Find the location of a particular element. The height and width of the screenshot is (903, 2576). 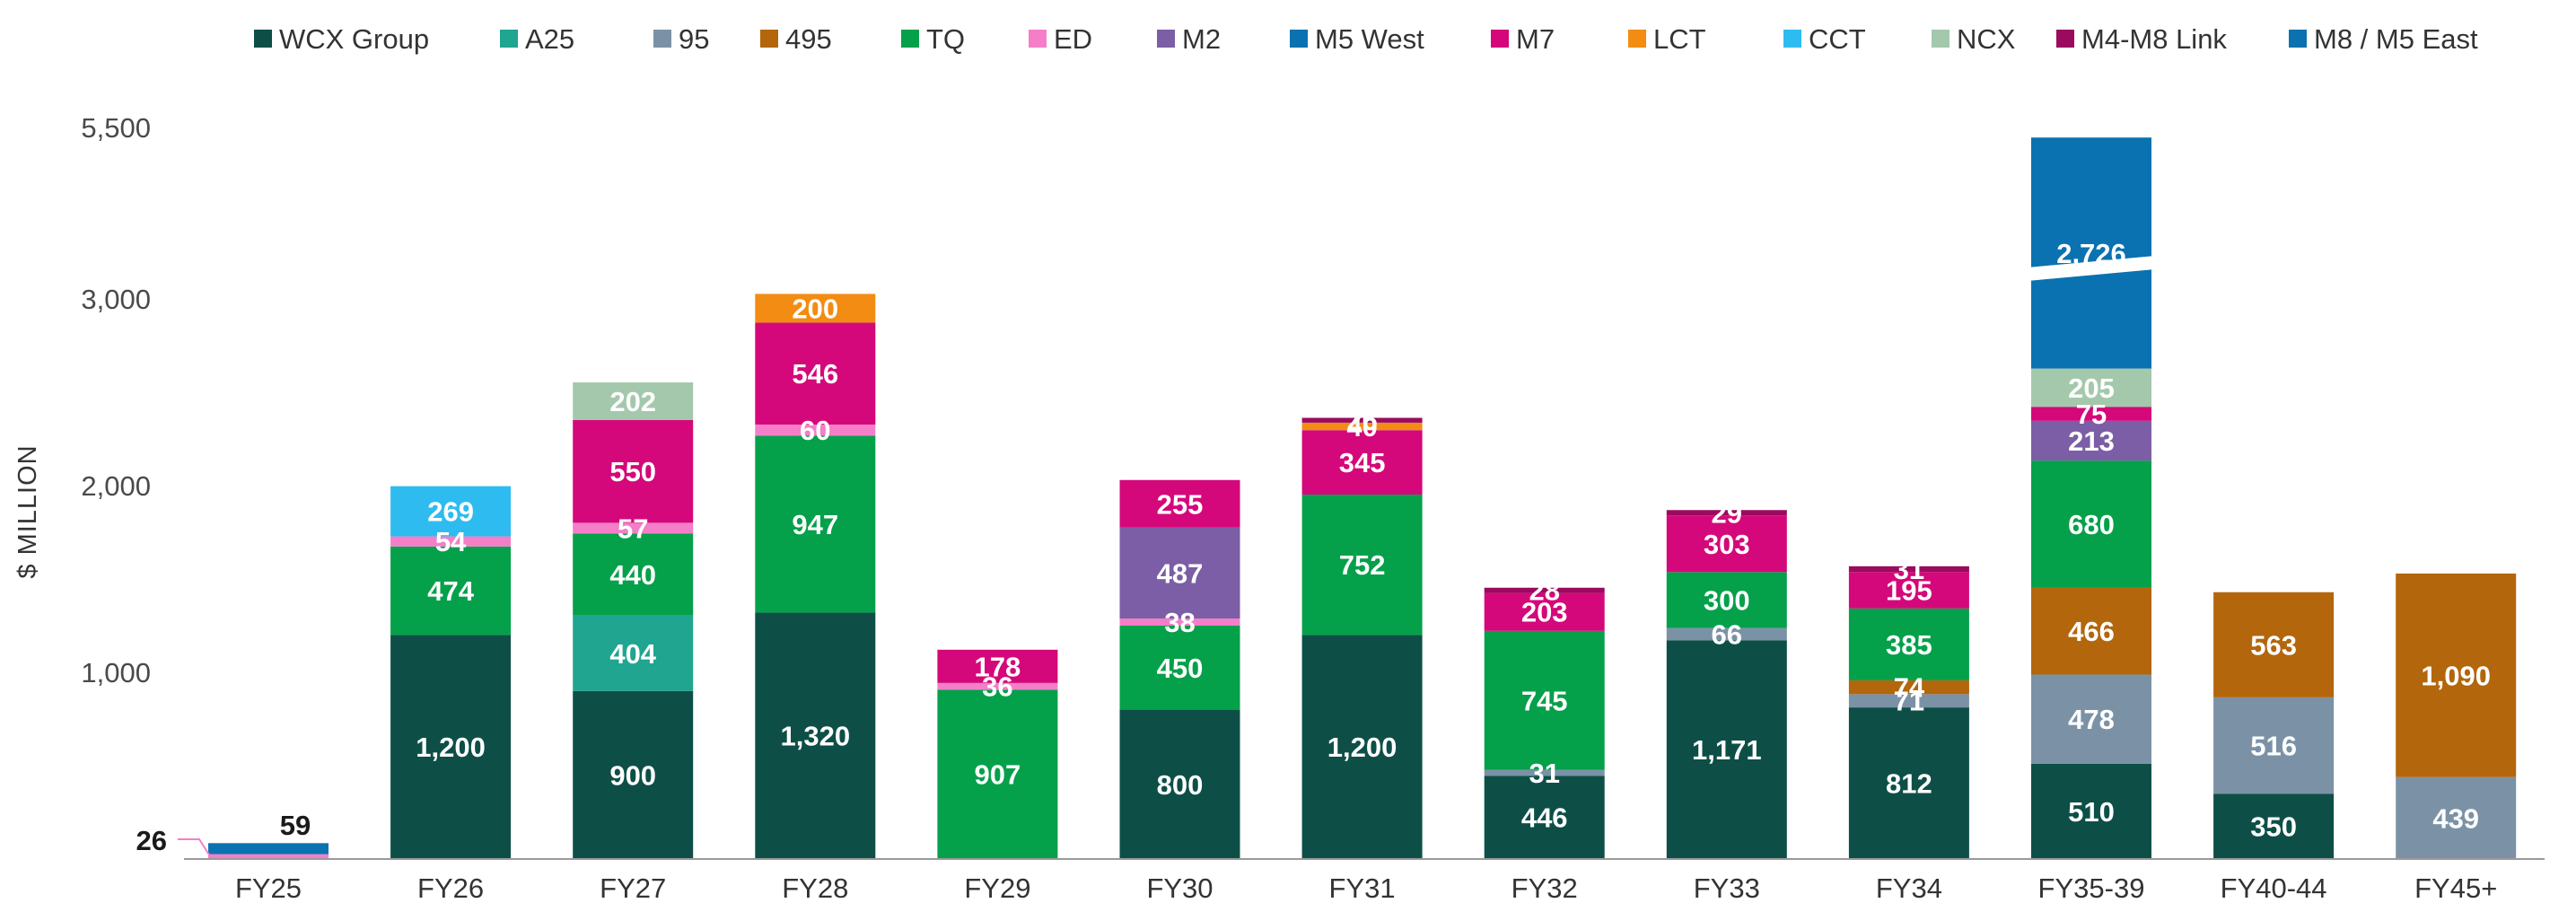

data-label: 466 is located at coordinates (2091, 631).